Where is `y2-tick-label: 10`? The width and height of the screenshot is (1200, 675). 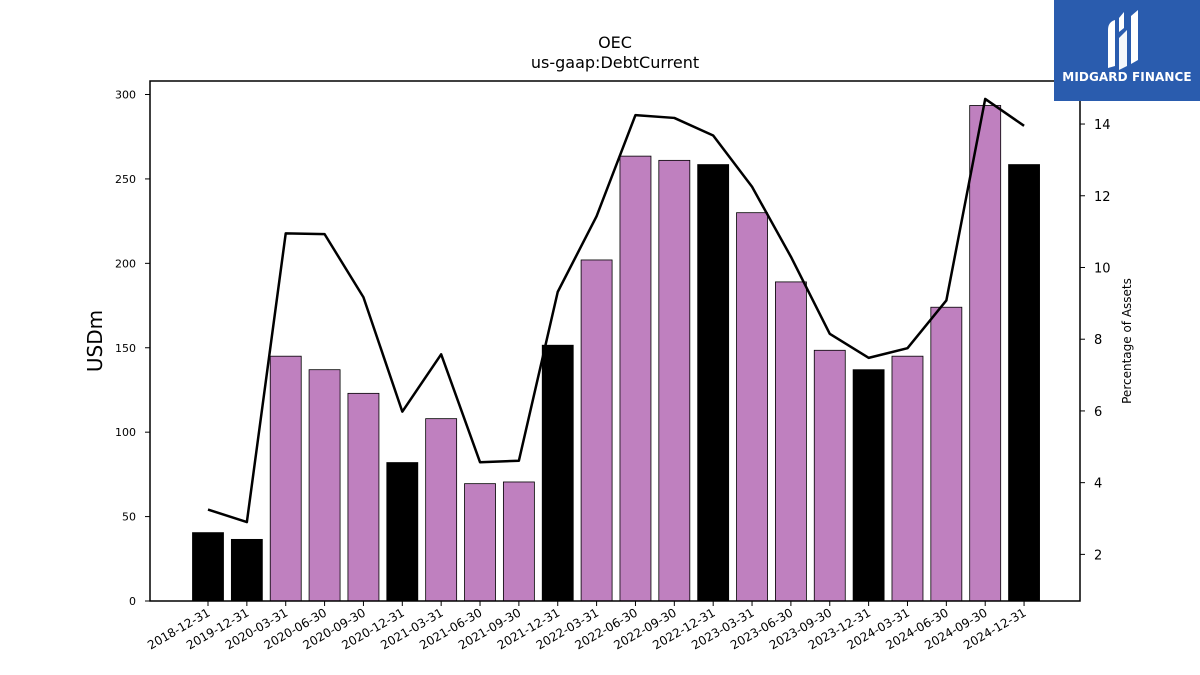 y2-tick-label: 10 is located at coordinates (1102, 268).